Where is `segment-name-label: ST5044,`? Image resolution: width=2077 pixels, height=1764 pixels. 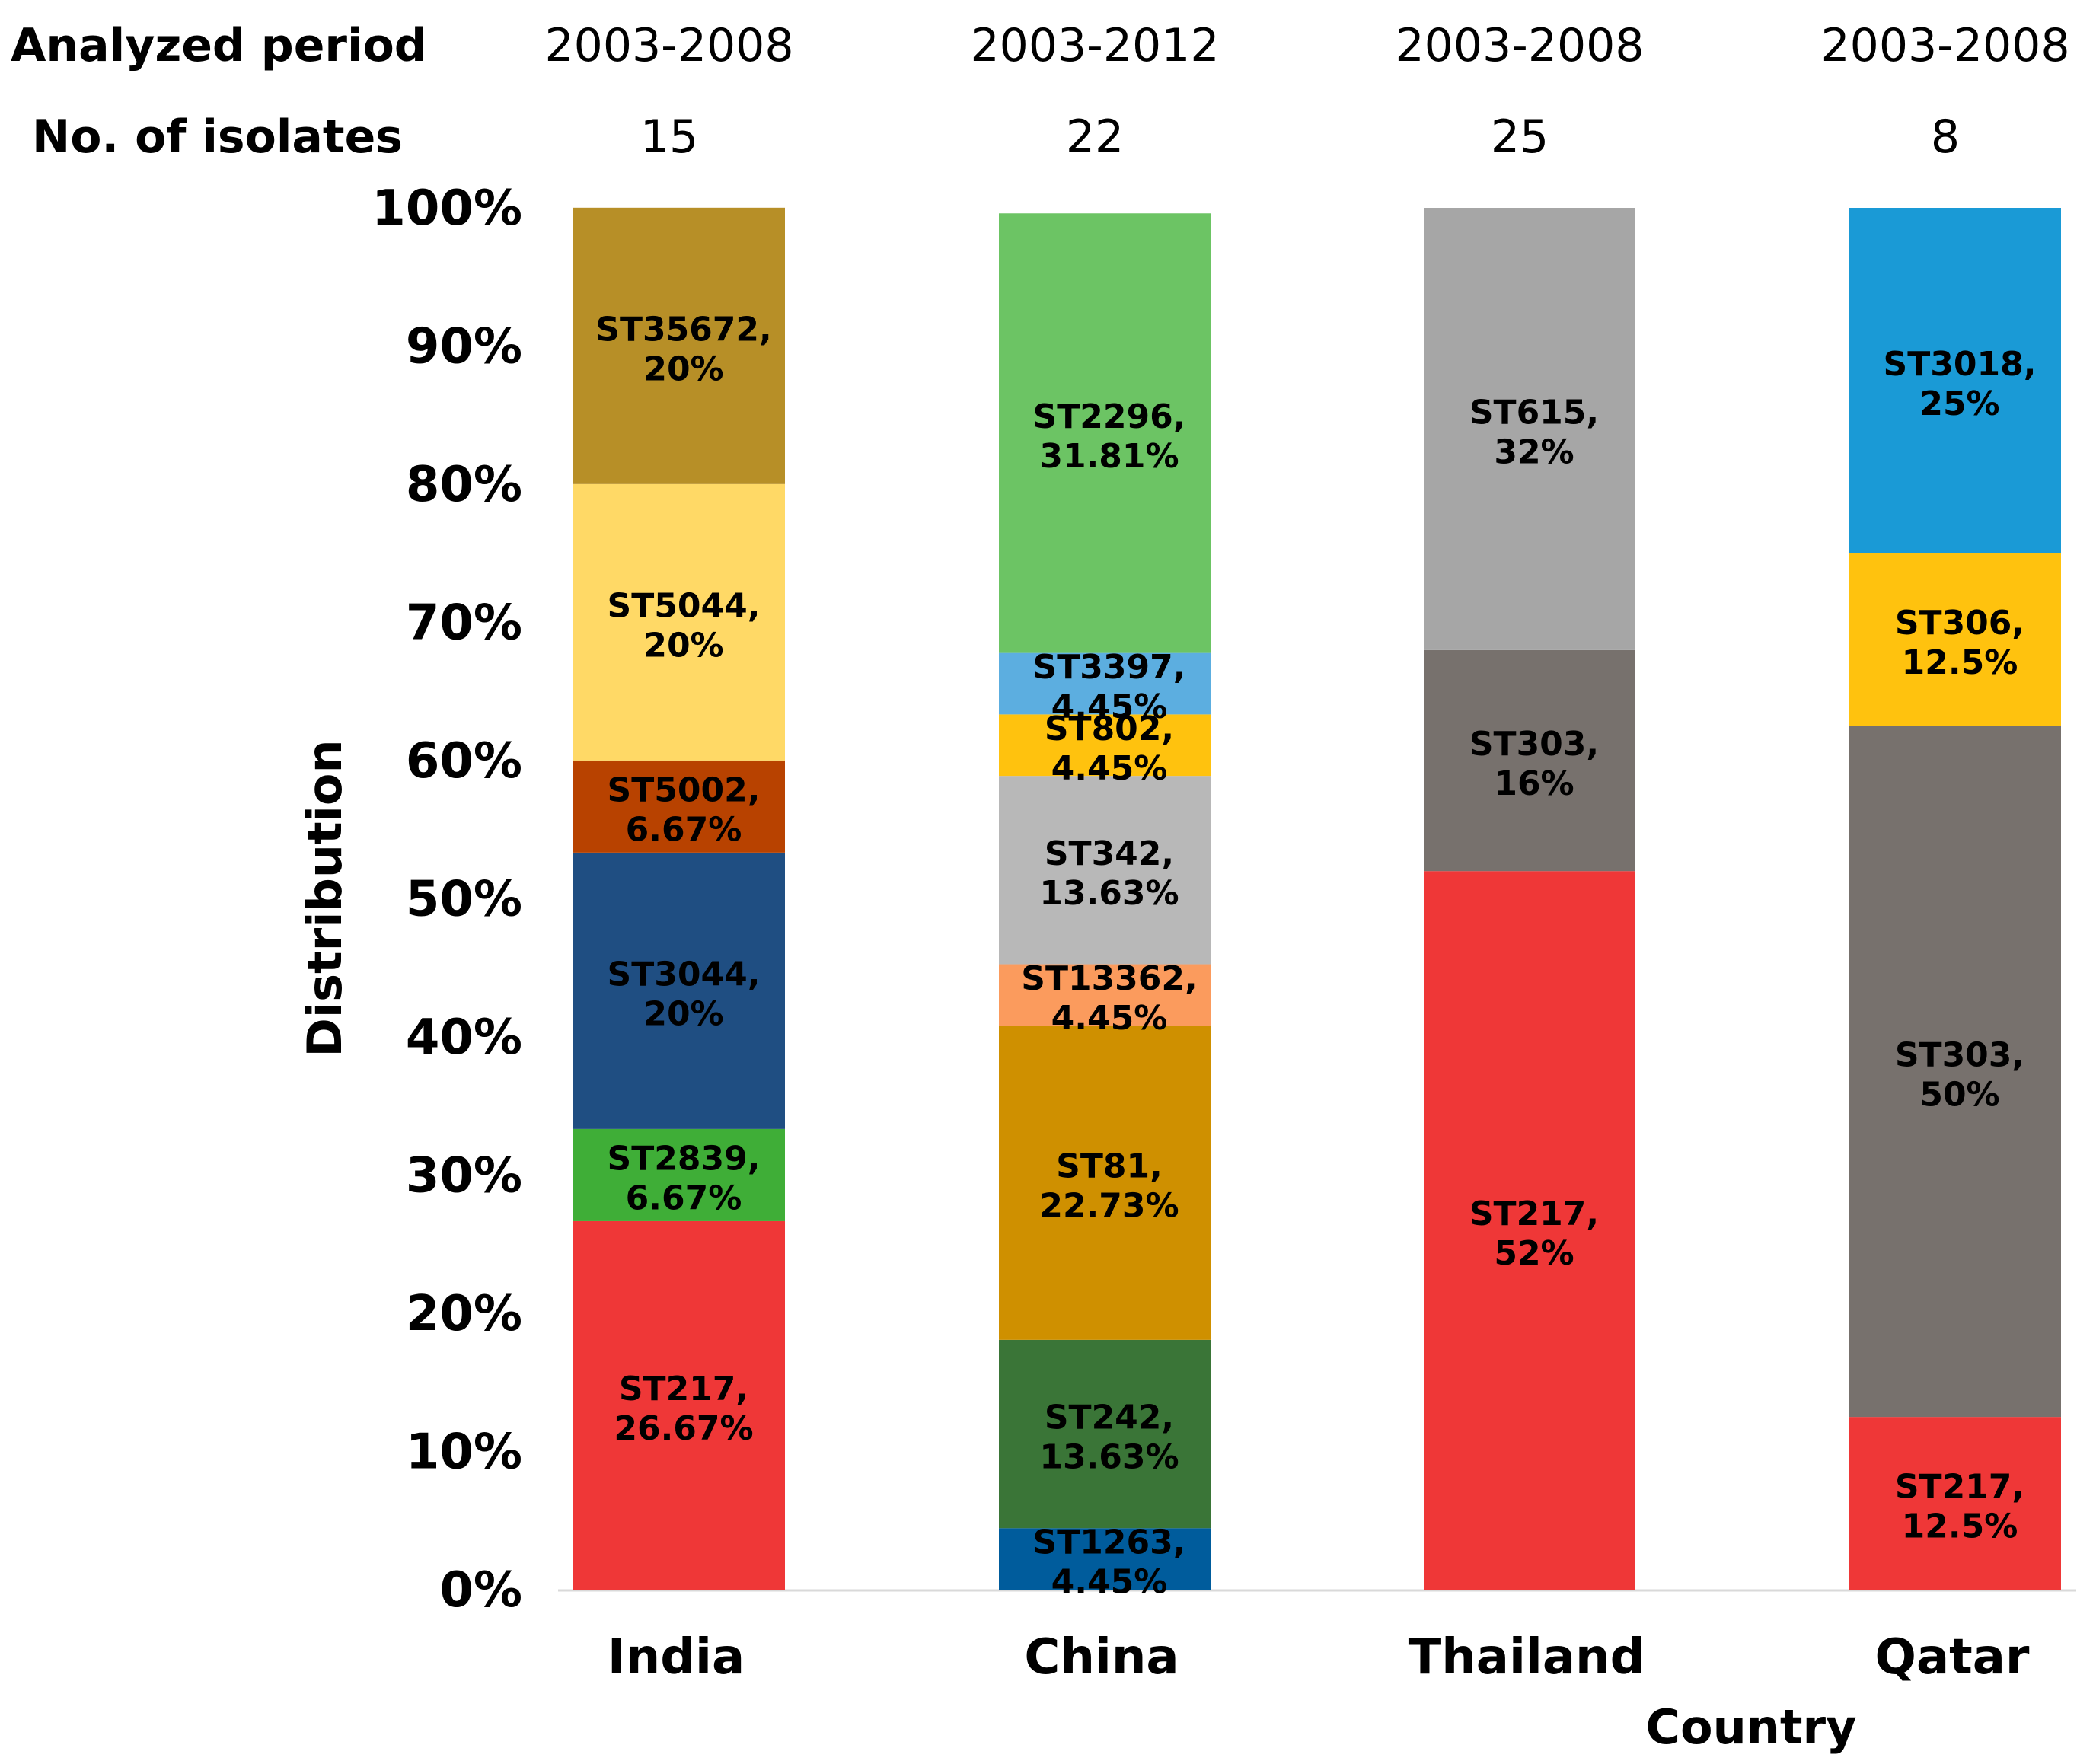 segment-name-label: ST5044, is located at coordinates (684, 605).